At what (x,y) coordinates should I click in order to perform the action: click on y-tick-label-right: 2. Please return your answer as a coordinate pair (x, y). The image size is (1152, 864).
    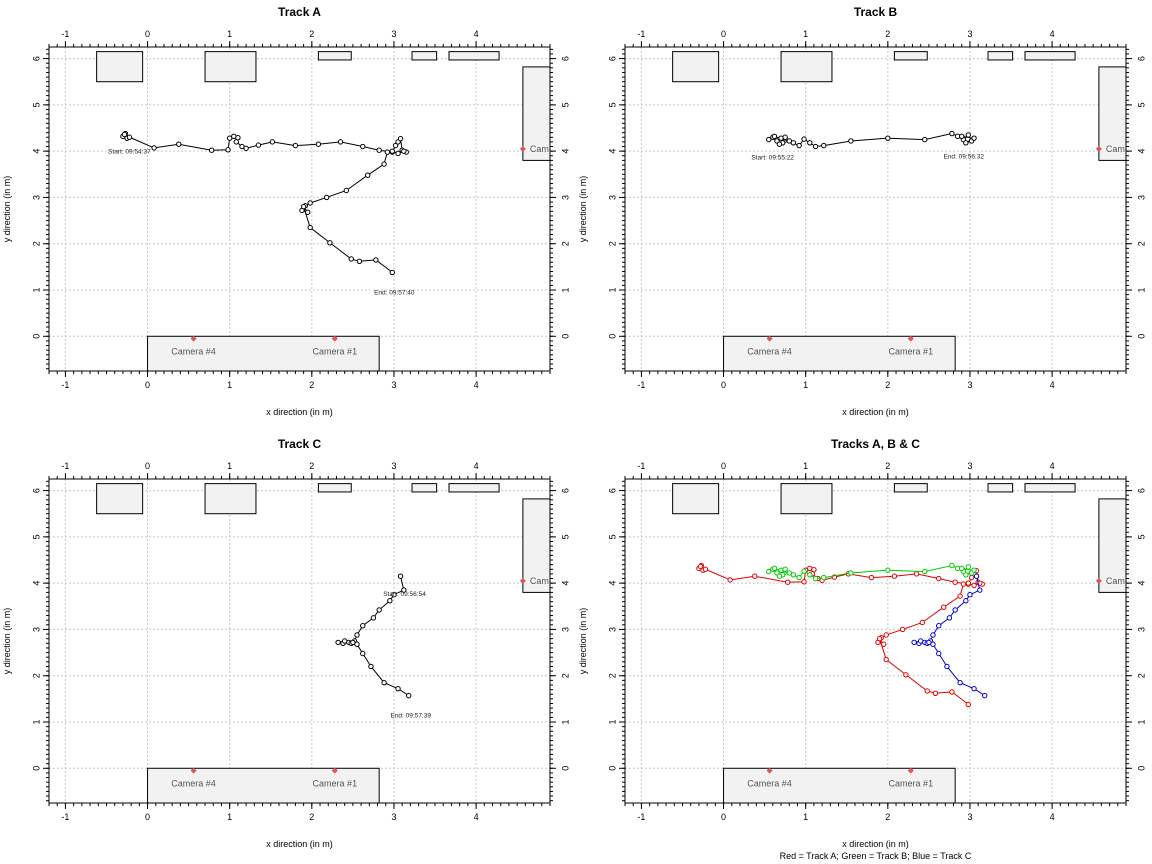
    Looking at the image, I should click on (565, 675).